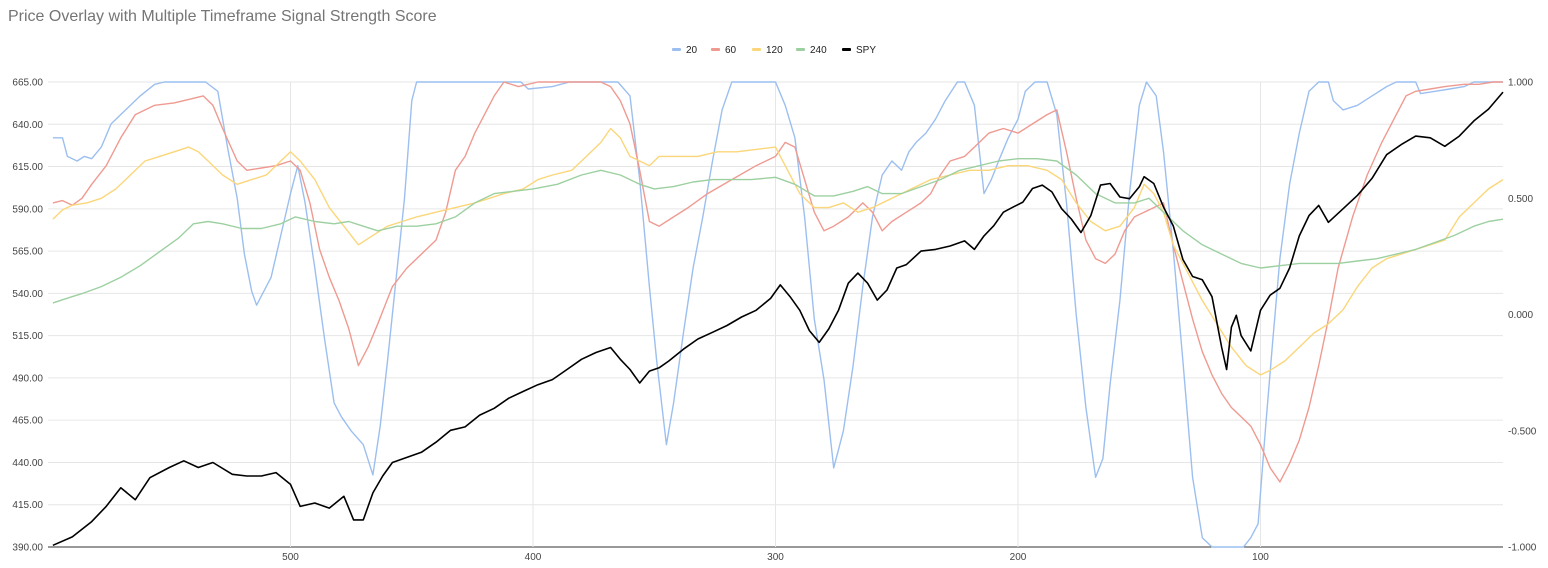 This screenshot has height=568, width=1548. Describe the element at coordinates (866, 50) in the screenshot. I see `legend-label-spy: SPY` at that location.